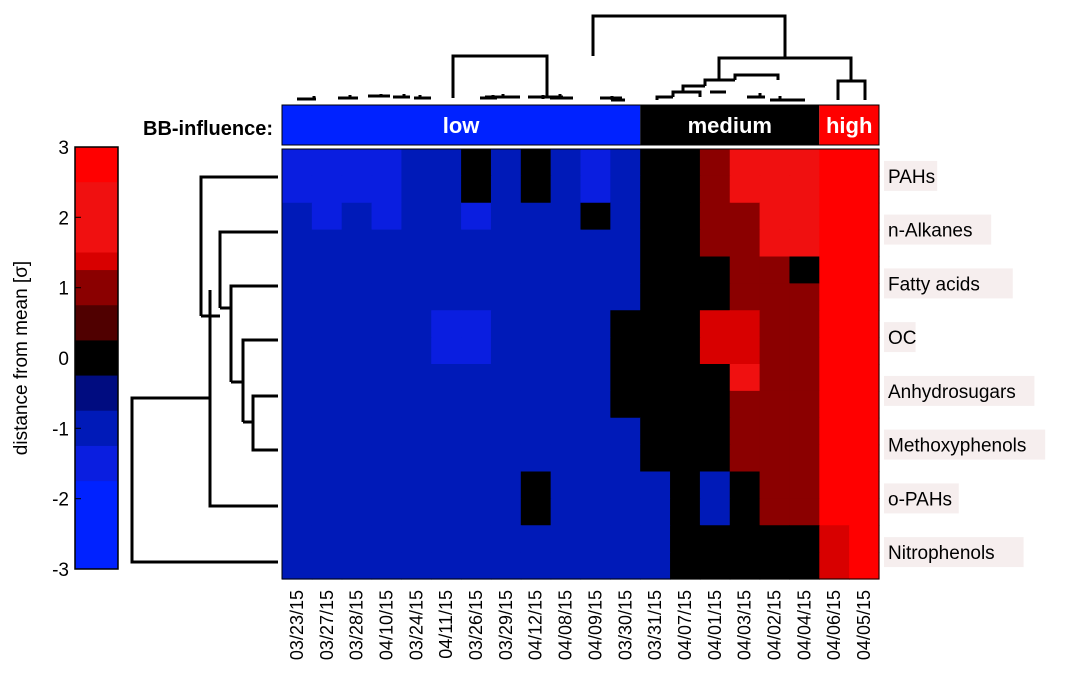  What do you see at coordinates (66, 359) in the screenshot?
I see `colorbar-ticks: 3 2 1 0 -1 -2 -3` at bounding box center [66, 359].